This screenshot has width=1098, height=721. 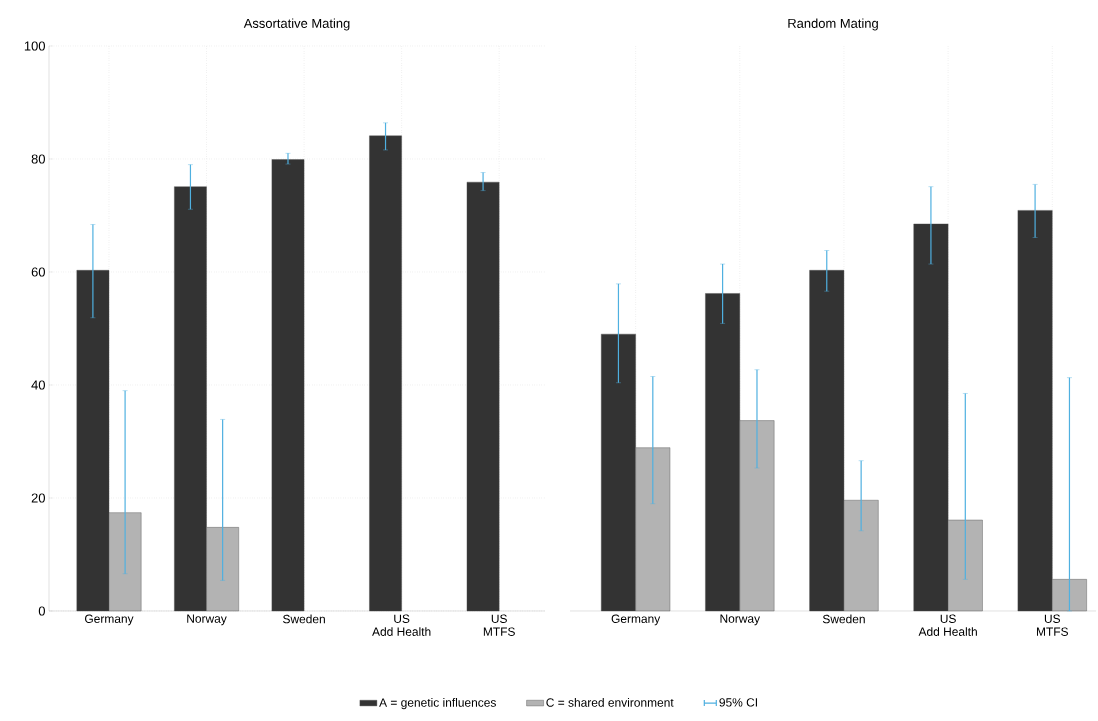 What do you see at coordinates (38, 272) in the screenshot?
I see `y-tick-label: 60` at bounding box center [38, 272].